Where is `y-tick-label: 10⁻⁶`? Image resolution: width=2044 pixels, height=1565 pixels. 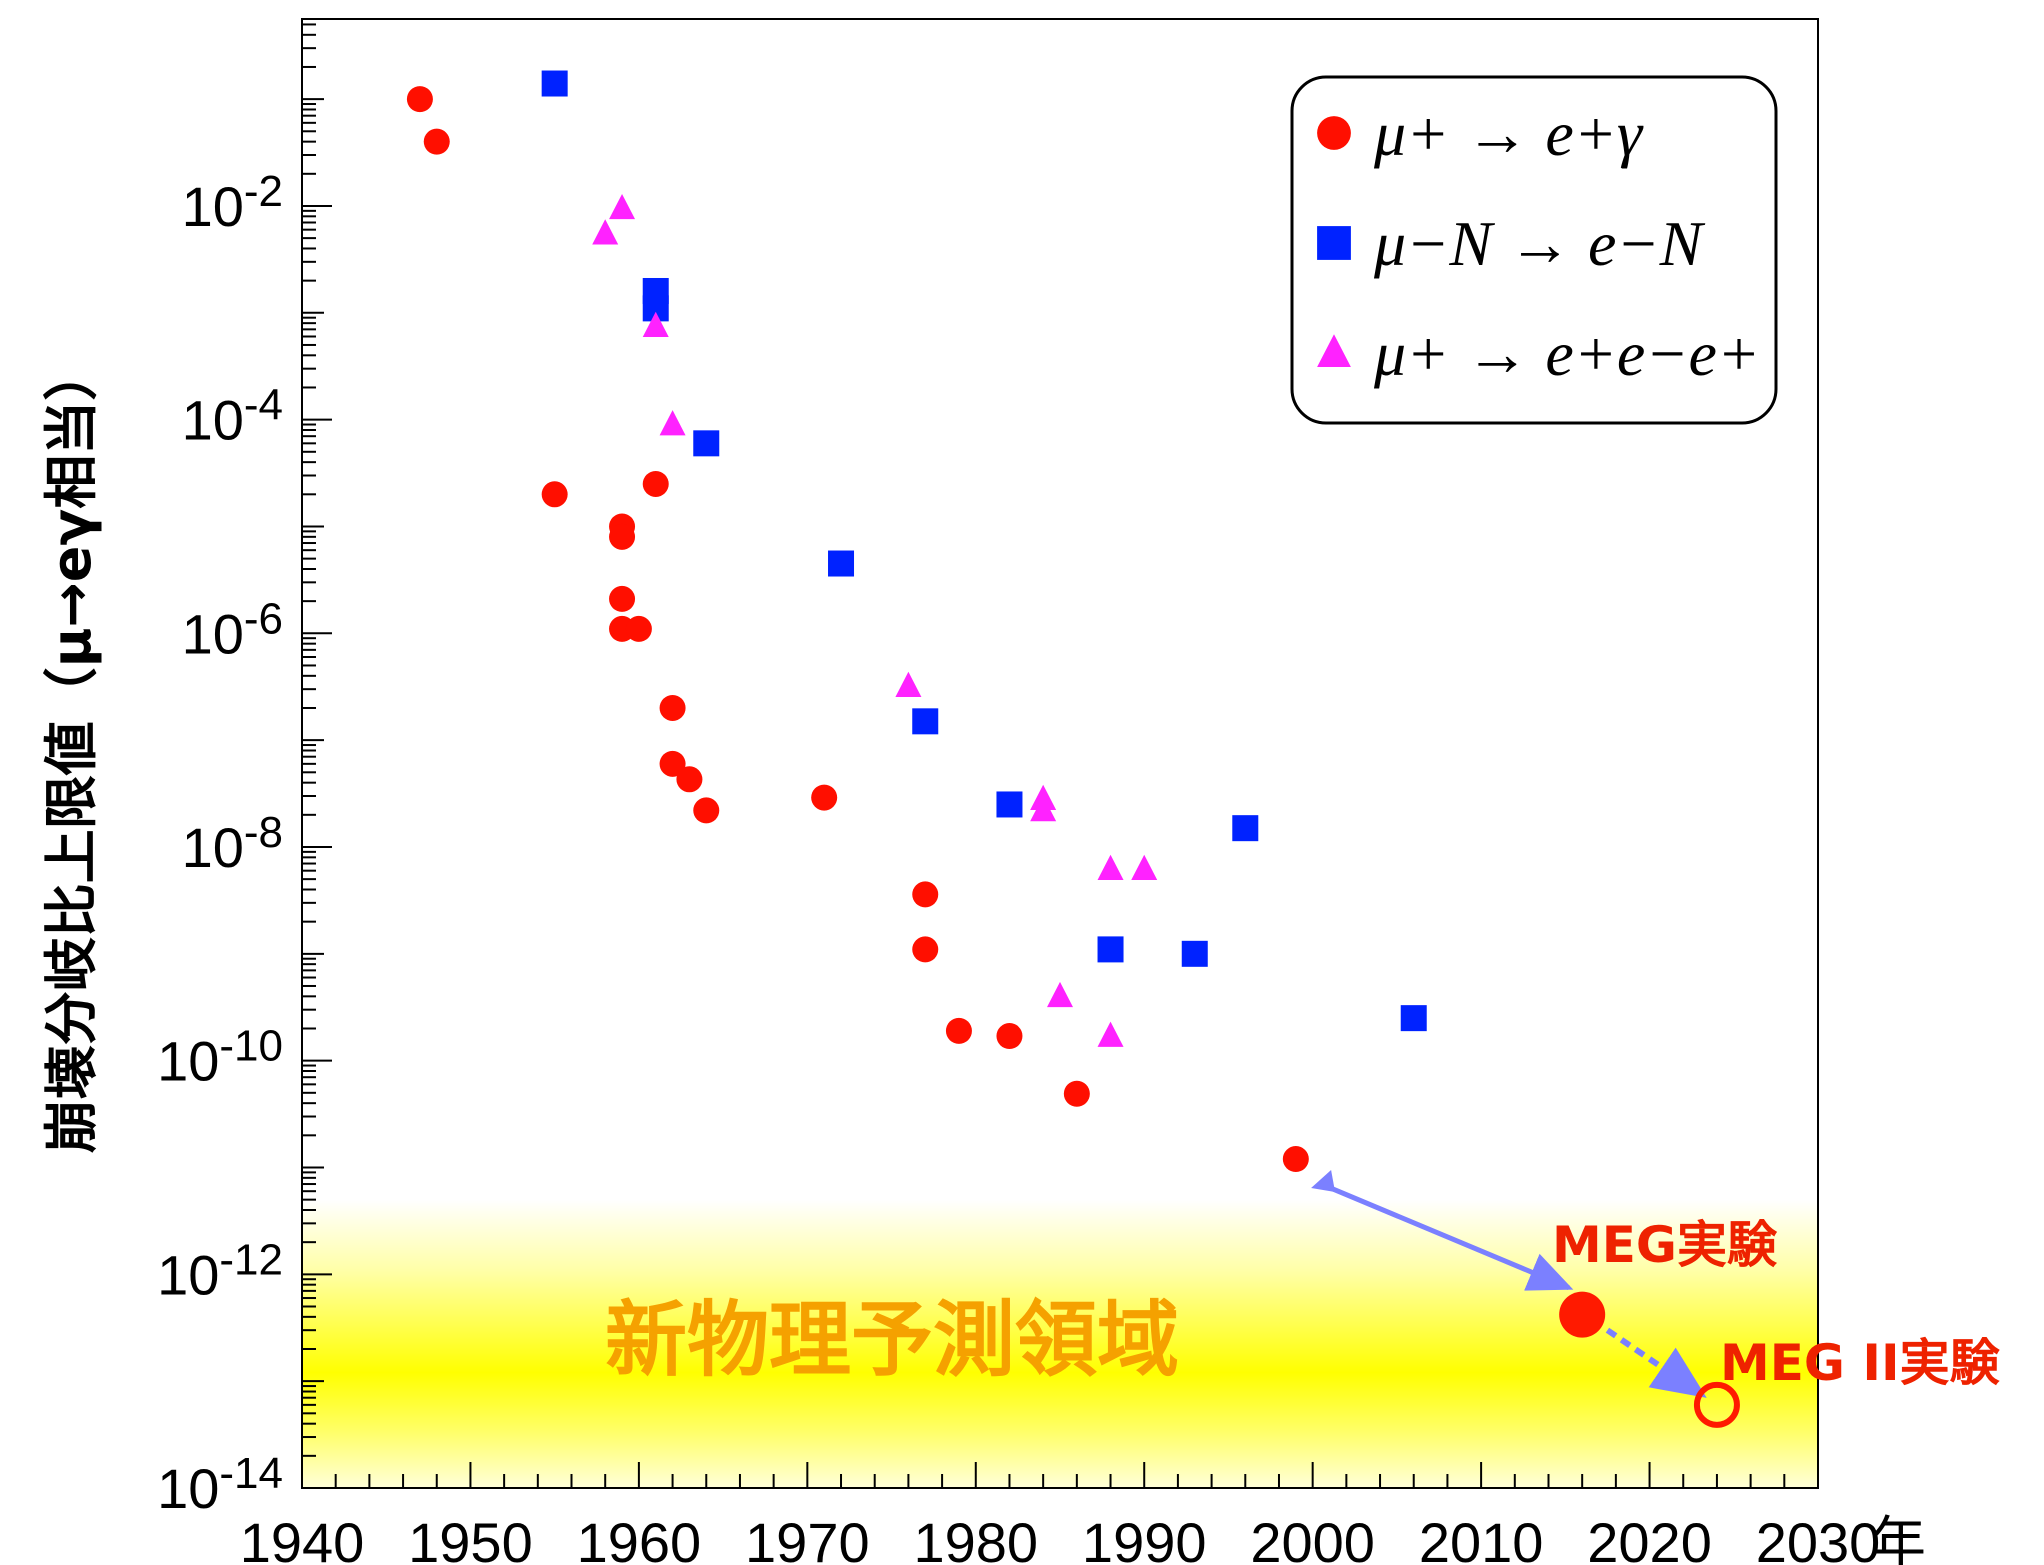 y-tick-label: 10⁻⁶ is located at coordinates (232, 629).